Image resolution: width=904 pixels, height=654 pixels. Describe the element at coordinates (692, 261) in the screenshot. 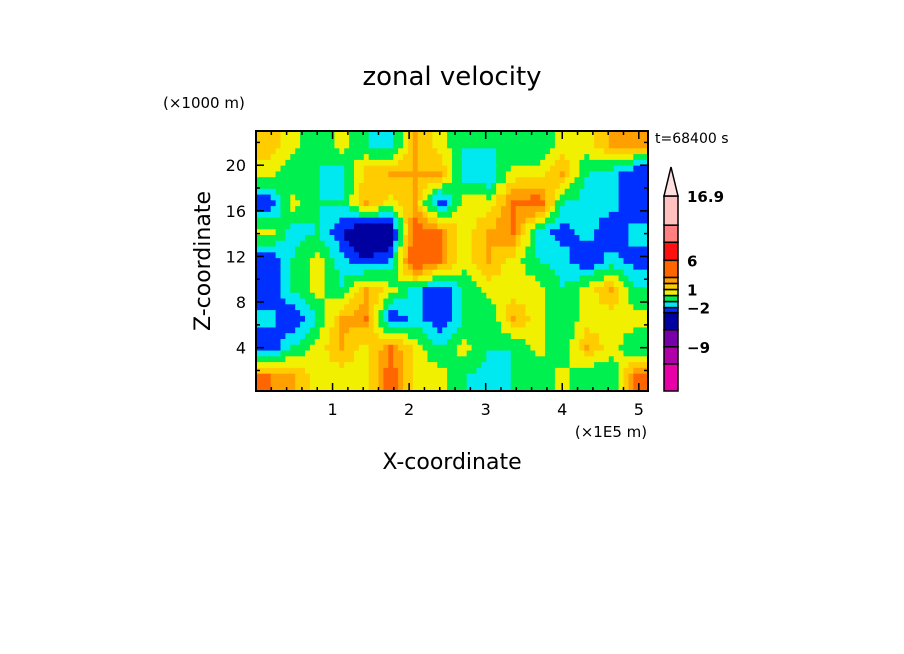

I see `colorbar-label: 6` at that location.